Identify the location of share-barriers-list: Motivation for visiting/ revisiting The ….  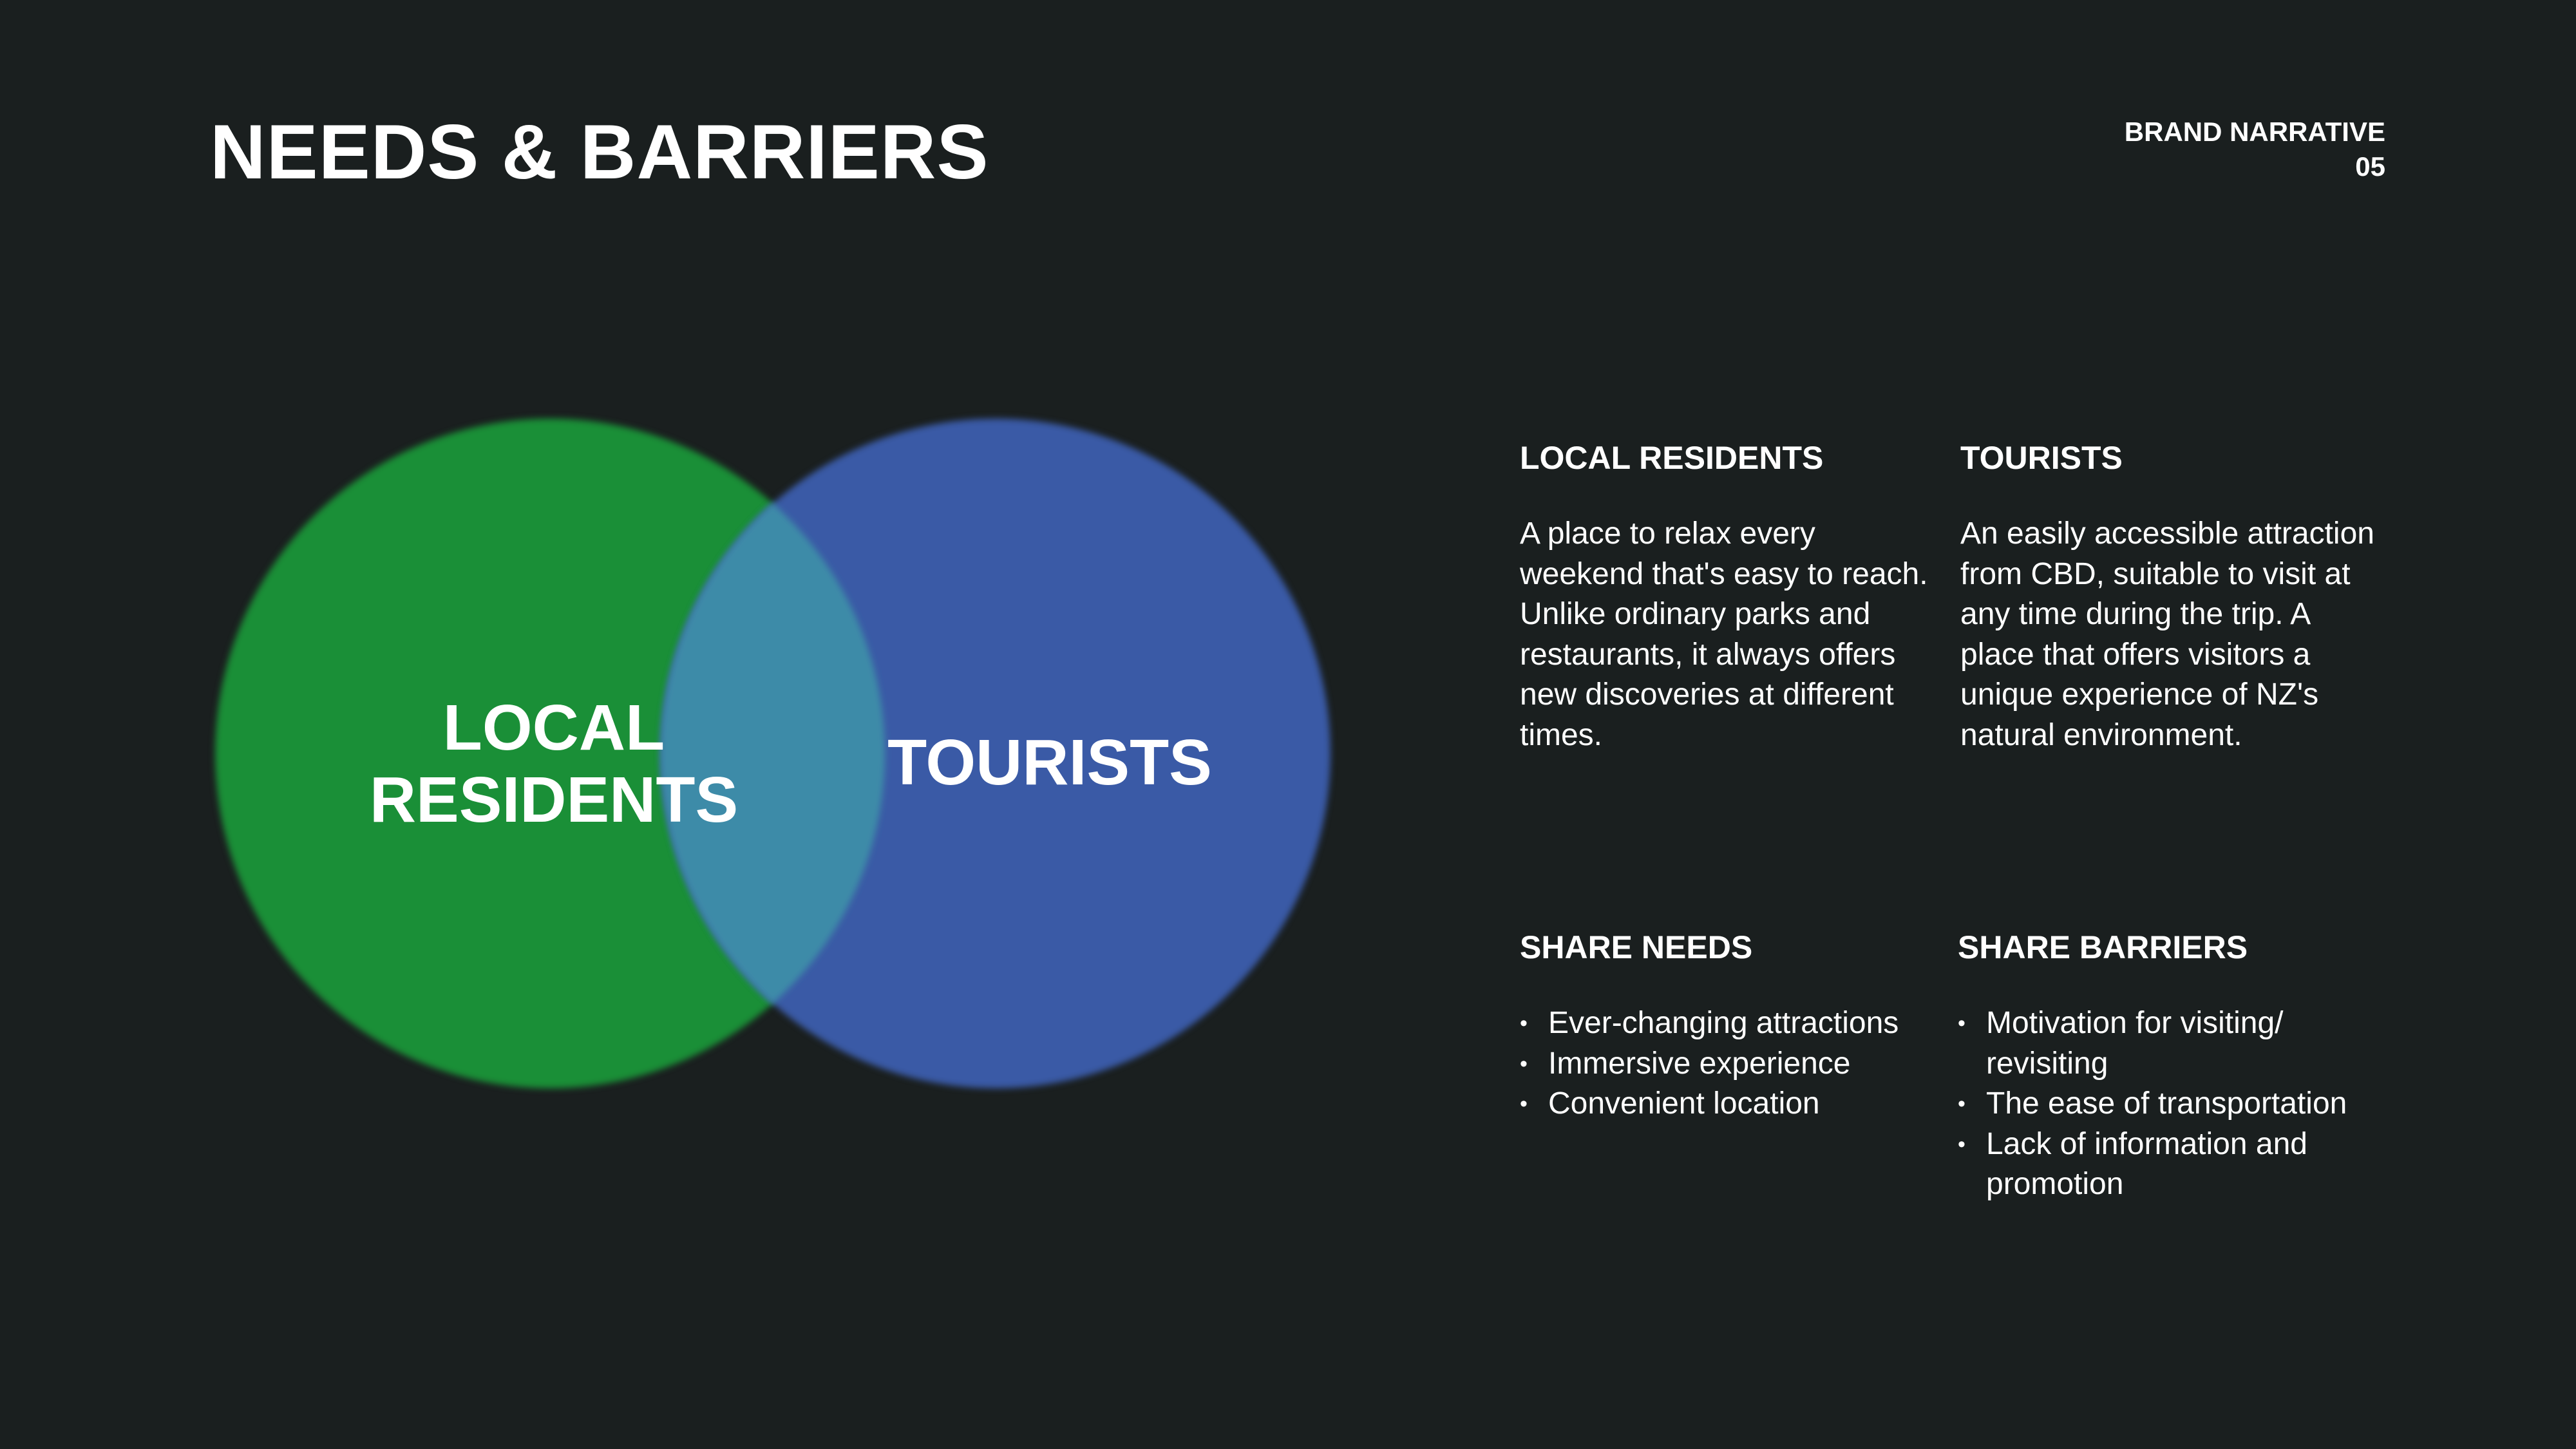
(2183, 1104).